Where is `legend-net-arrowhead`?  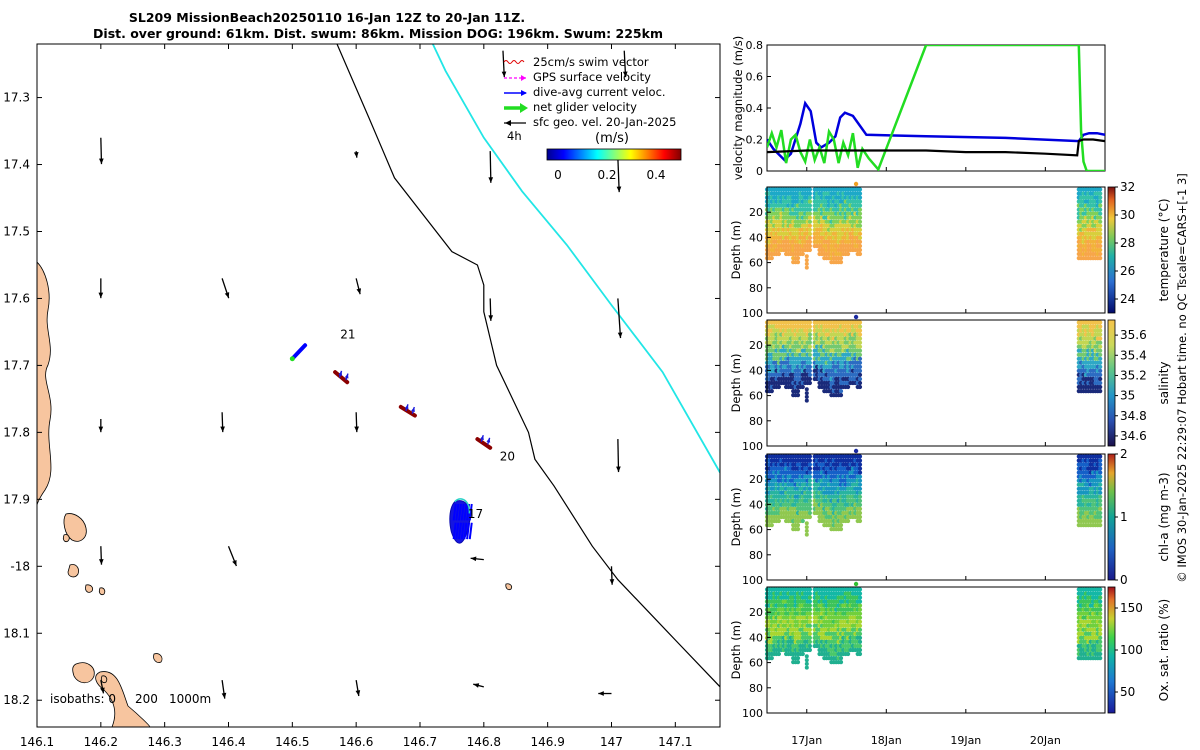 legend-net-arrowhead is located at coordinates (524, 108).